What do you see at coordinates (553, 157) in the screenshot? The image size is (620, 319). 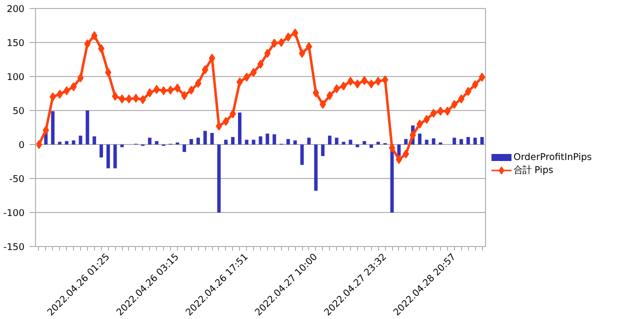 I see `legend-label: OrderProfitInPips` at bounding box center [553, 157].